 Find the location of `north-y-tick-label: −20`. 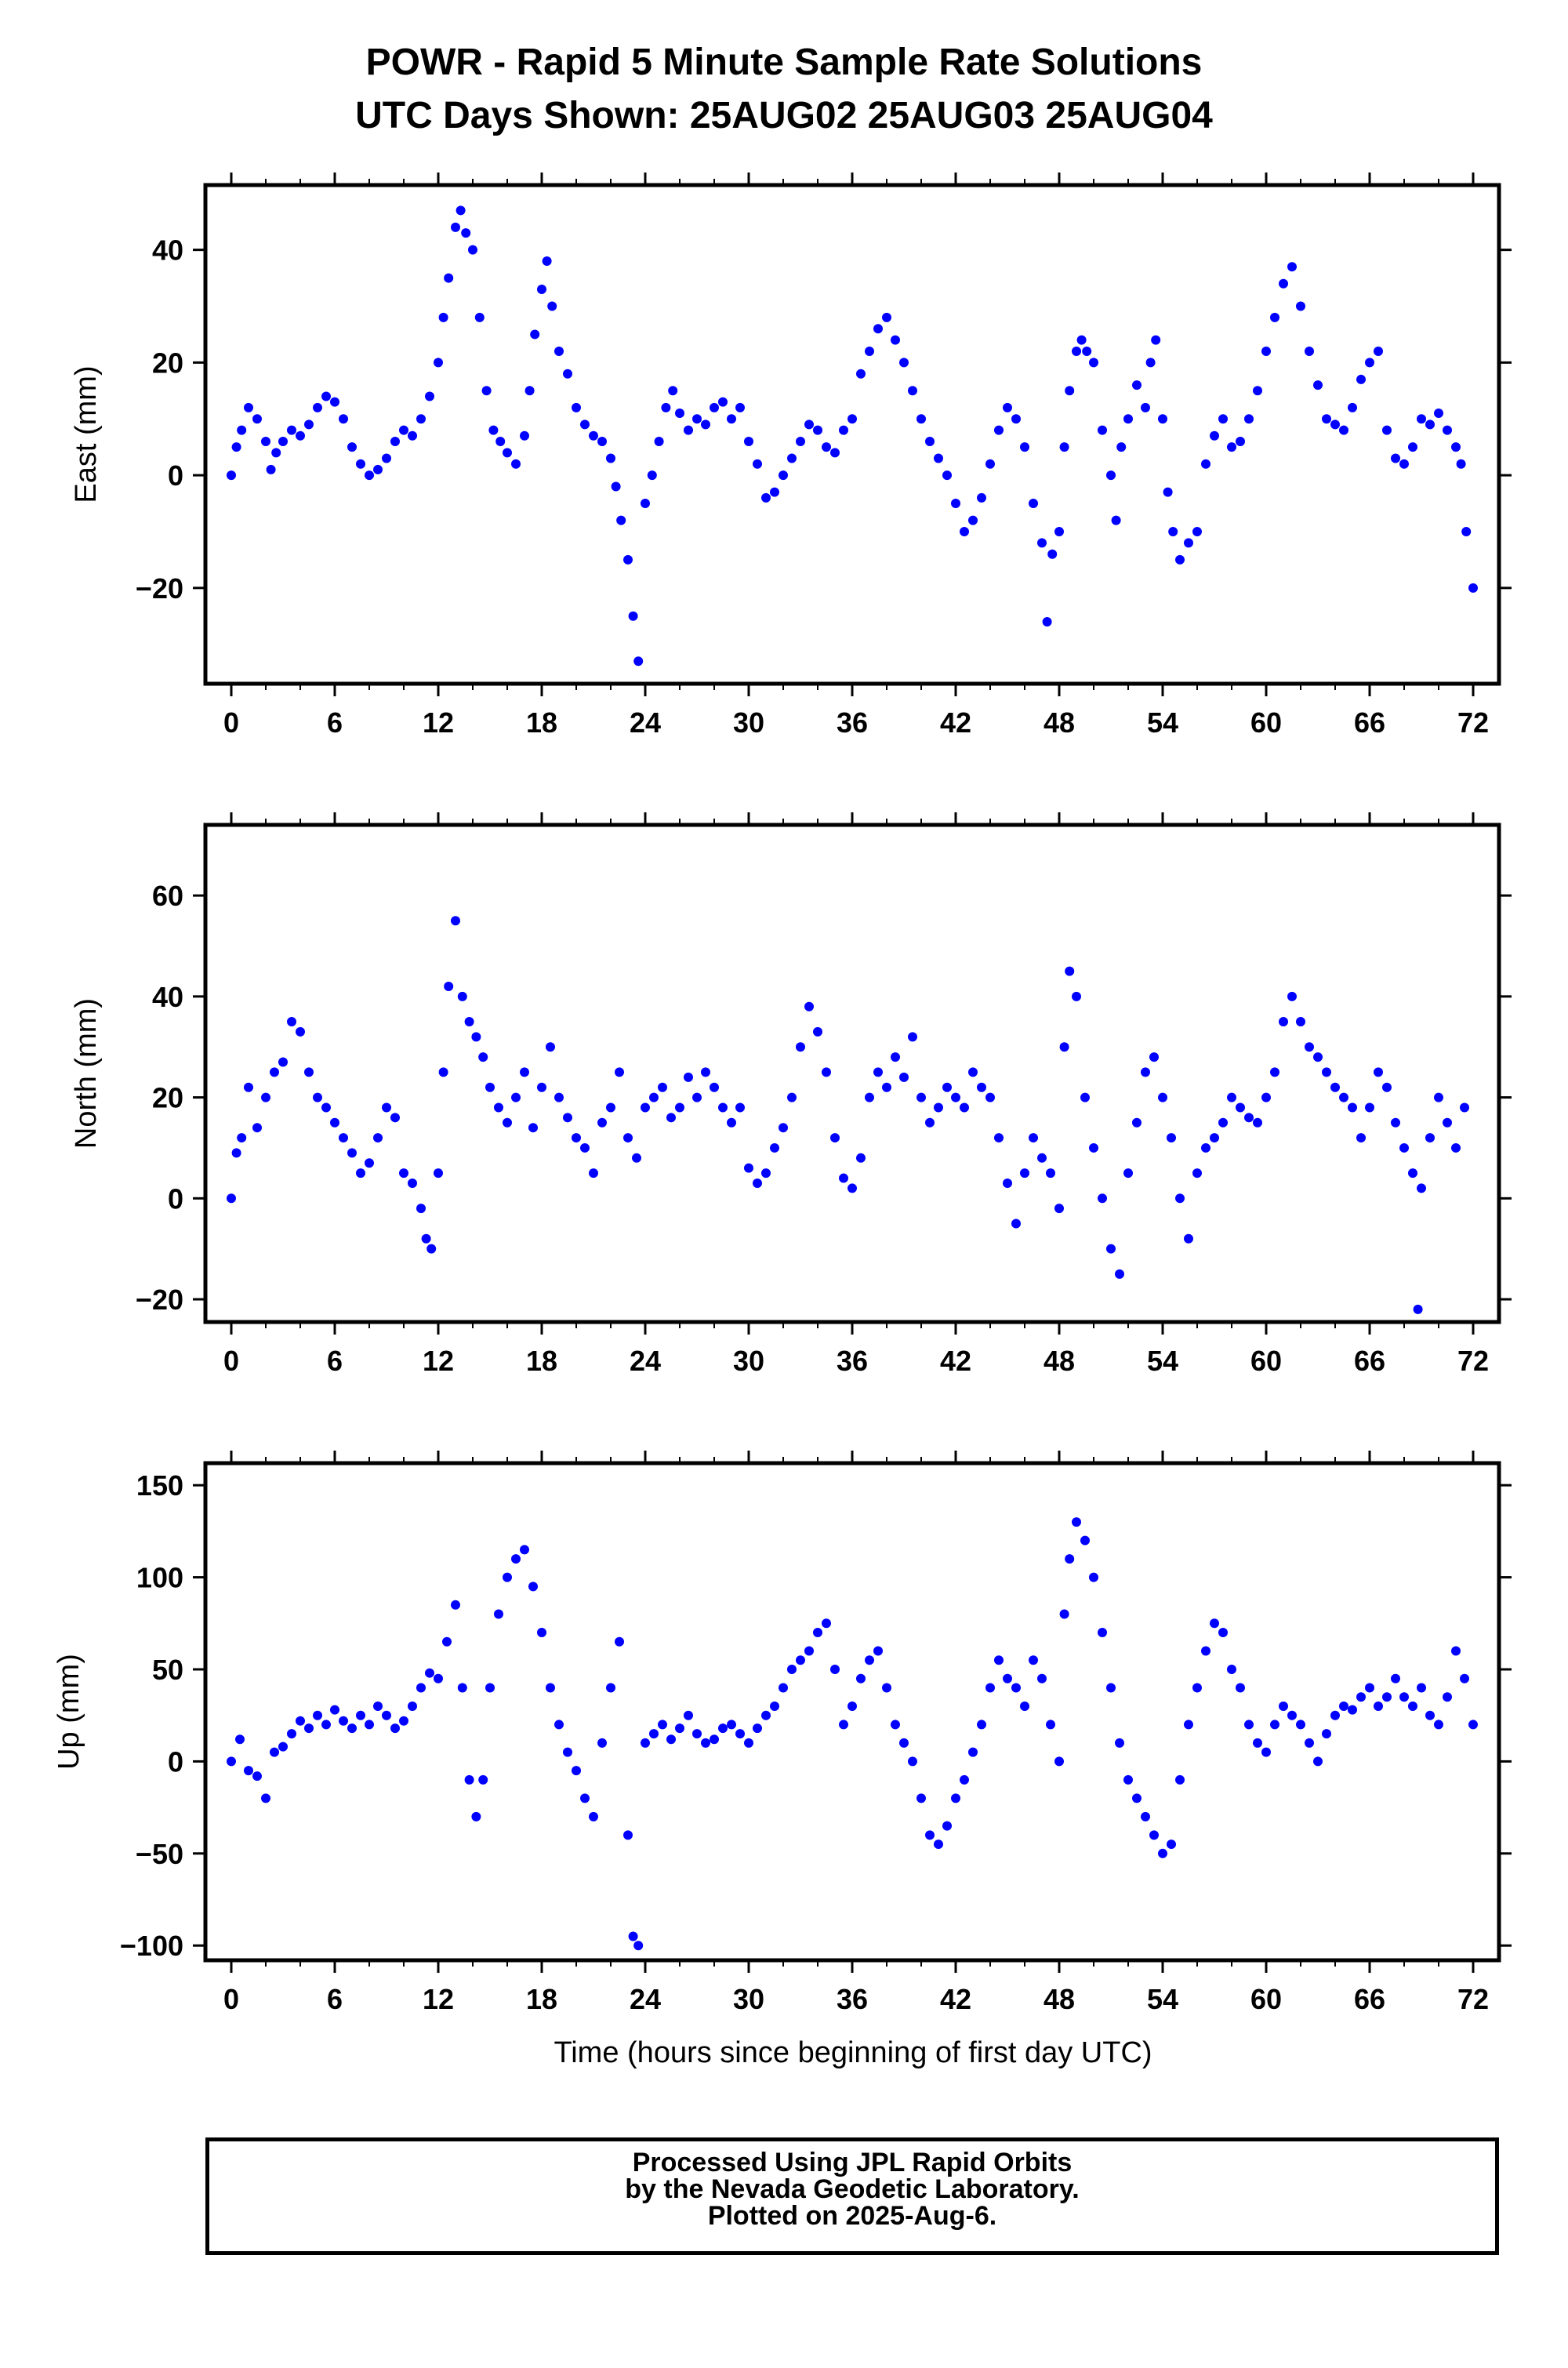

north-y-tick-label: −20 is located at coordinates (159, 1300).